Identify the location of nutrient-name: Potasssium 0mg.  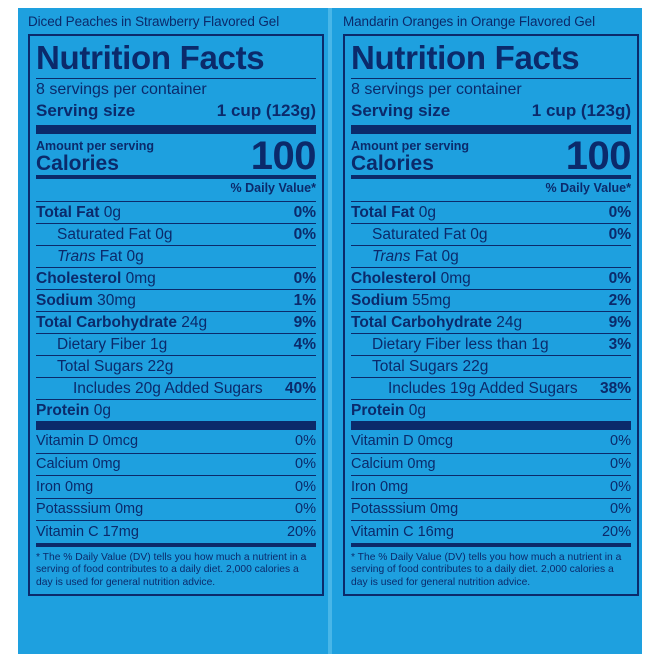
(90, 509).